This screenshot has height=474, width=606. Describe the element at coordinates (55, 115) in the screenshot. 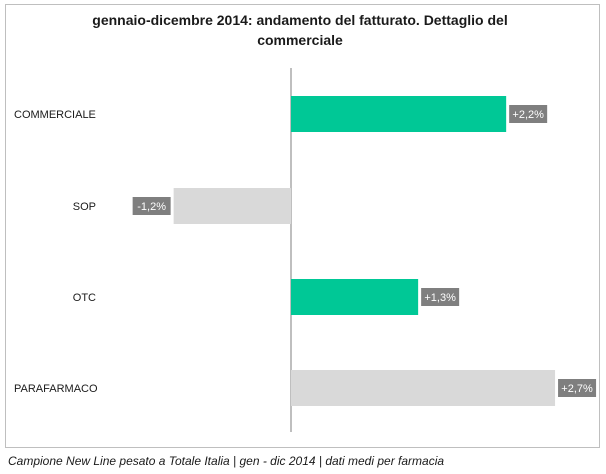

I see `category-label-commerciale: COMMERCIALE` at that location.